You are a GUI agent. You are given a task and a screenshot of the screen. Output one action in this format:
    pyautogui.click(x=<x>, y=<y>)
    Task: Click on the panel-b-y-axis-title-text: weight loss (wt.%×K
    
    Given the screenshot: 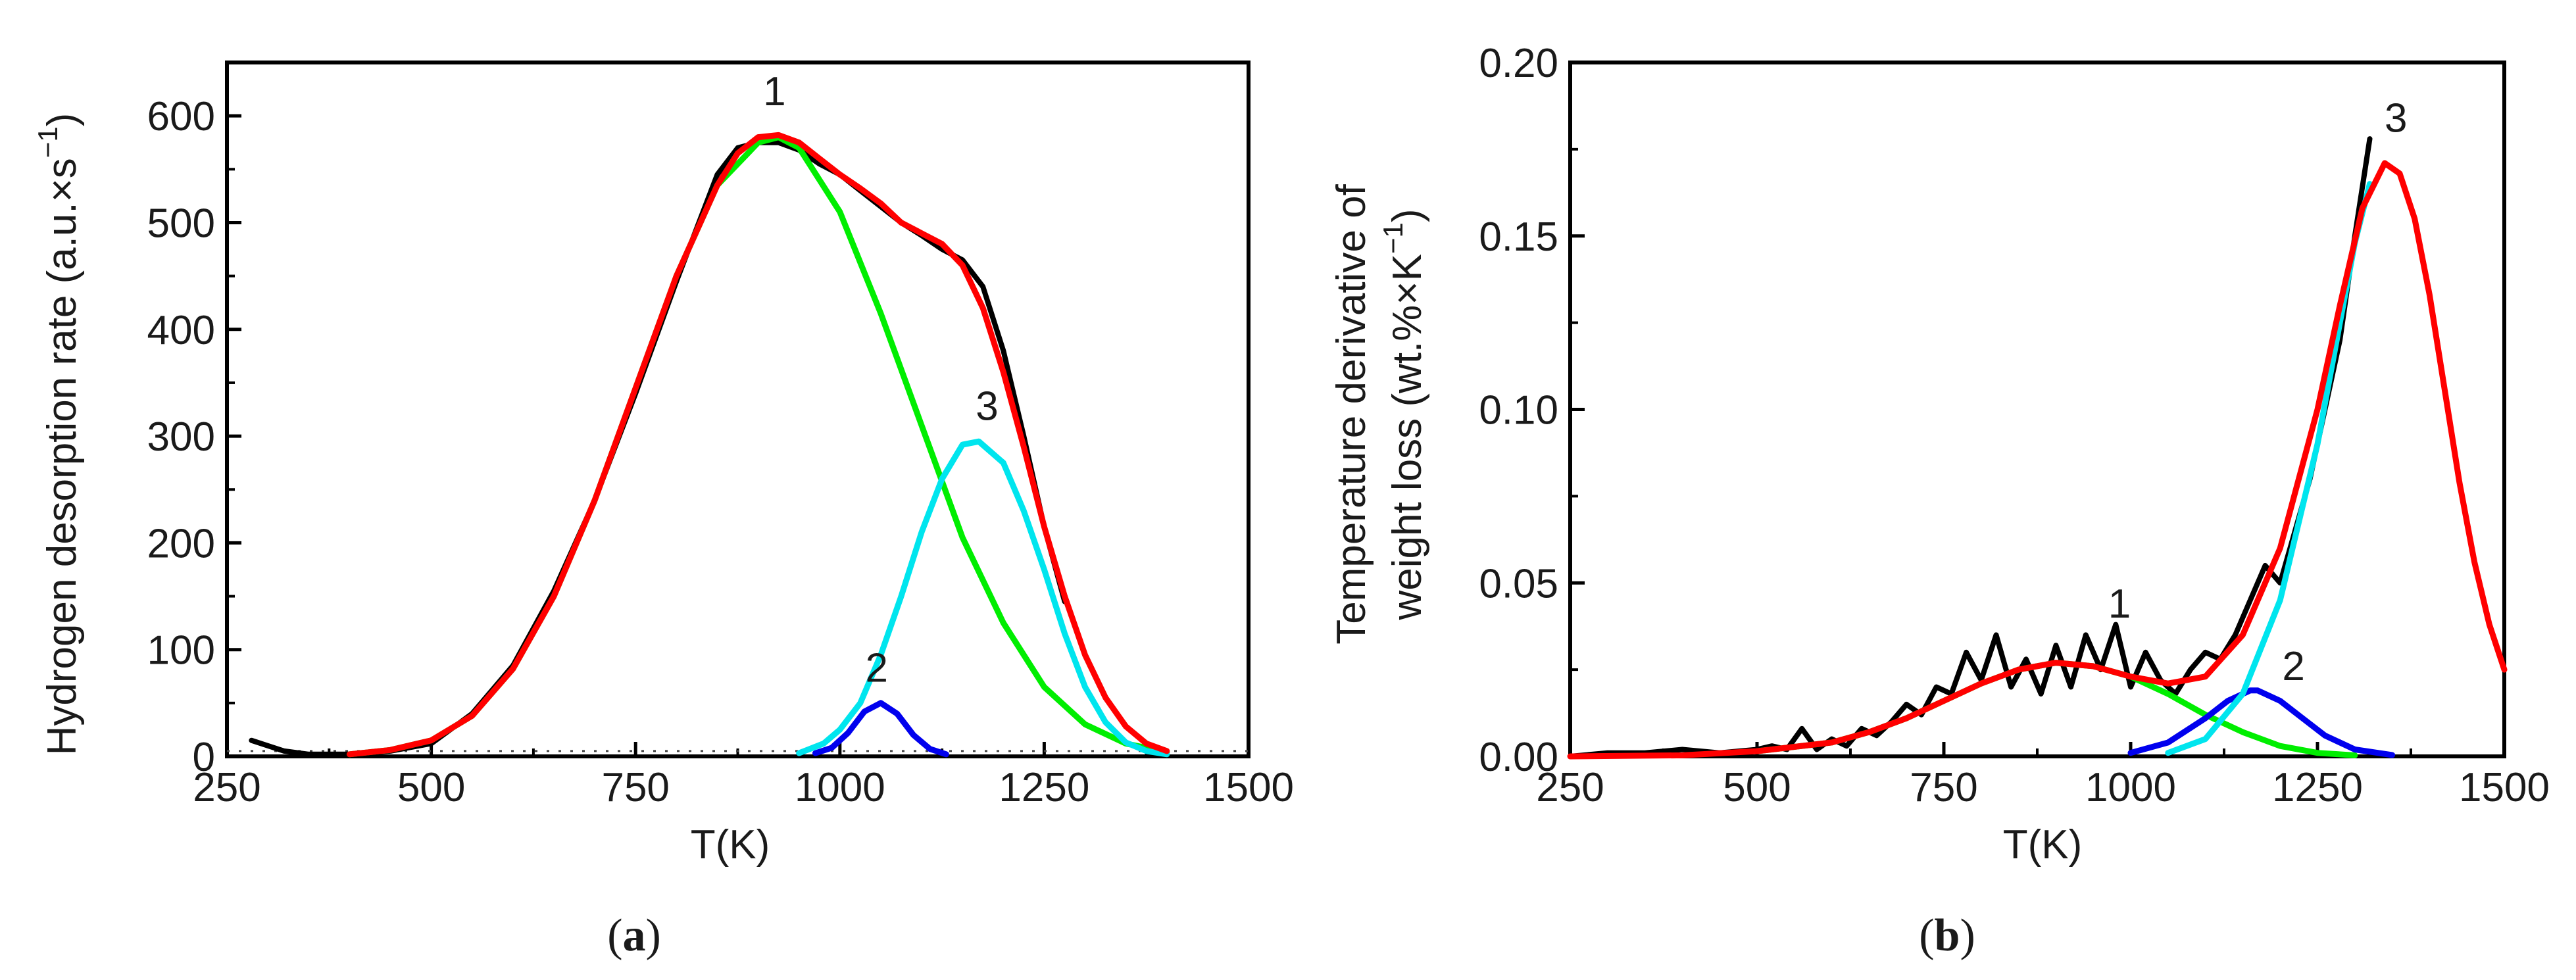 What is the action you would take?
    pyautogui.click(x=1407, y=438)
    